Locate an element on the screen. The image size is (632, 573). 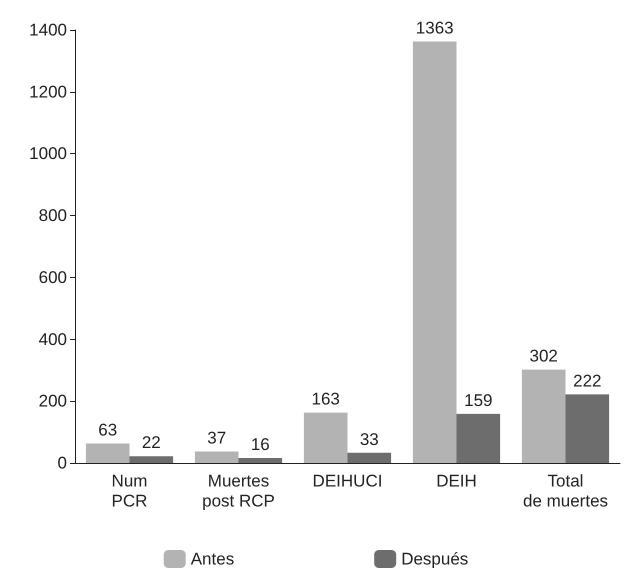
legend-label: Antes is located at coordinates (212, 559).